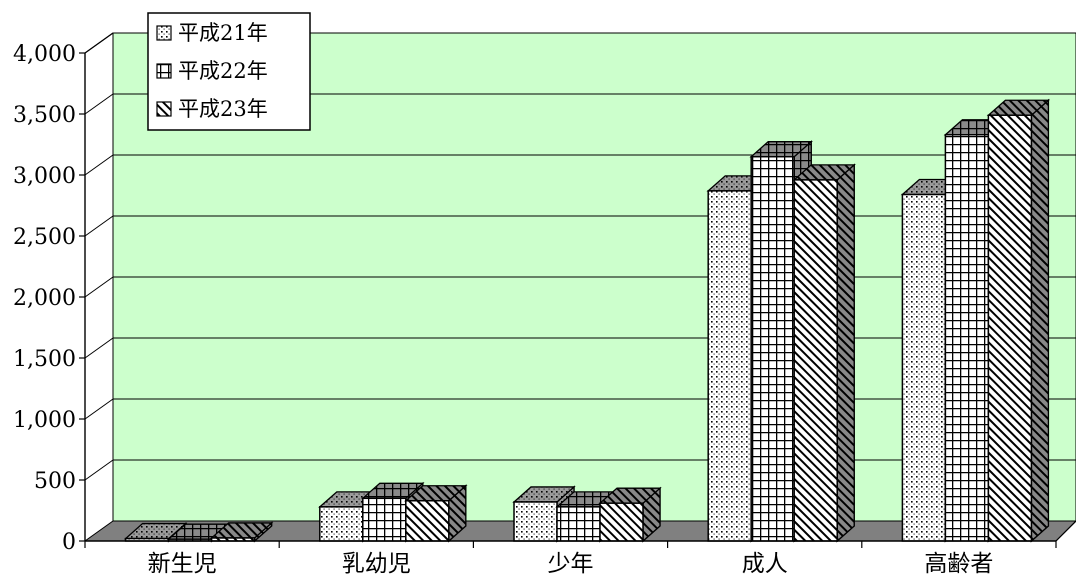  What do you see at coordinates (223, 109) in the screenshot?
I see `legend-label: 平成23年` at bounding box center [223, 109].